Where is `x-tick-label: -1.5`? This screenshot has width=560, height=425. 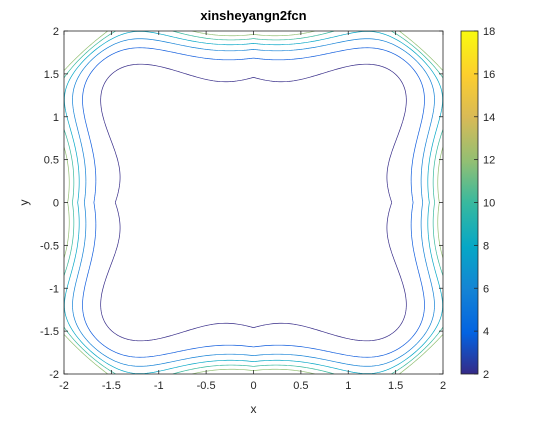 x-tick-label: -1.5 is located at coordinates (111, 386).